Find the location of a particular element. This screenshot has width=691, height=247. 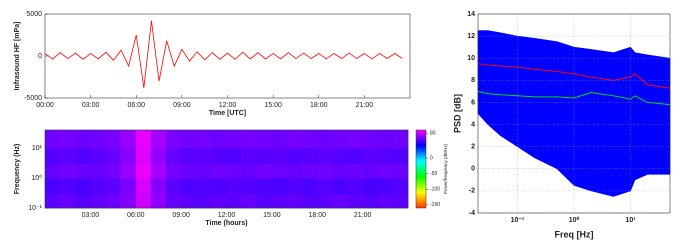

y-axis-label: Frequency (Hz) is located at coordinates (17, 169).